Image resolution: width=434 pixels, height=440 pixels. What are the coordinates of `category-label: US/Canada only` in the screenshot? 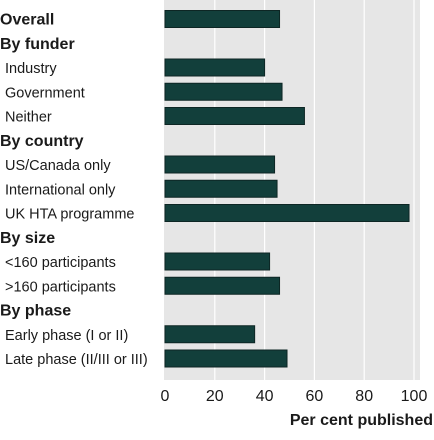 It's located at (58, 166).